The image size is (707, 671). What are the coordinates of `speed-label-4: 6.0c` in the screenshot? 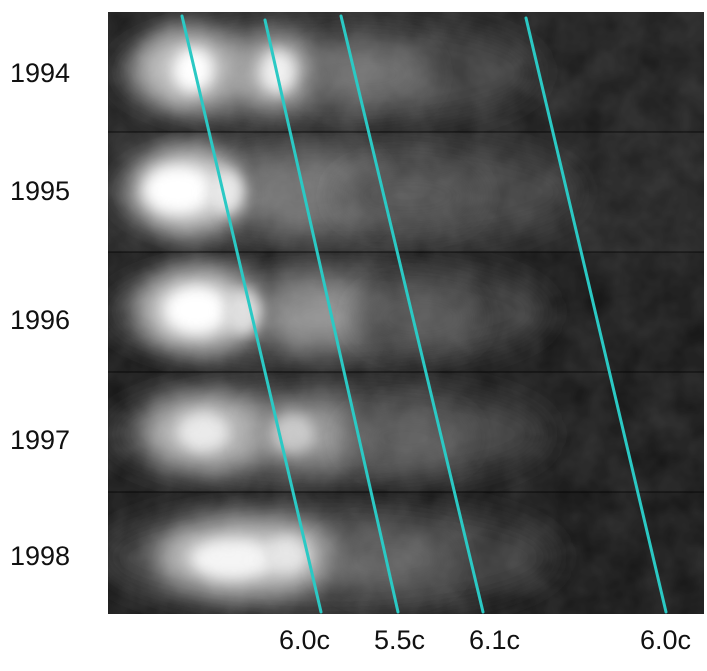 It's located at (666, 640).